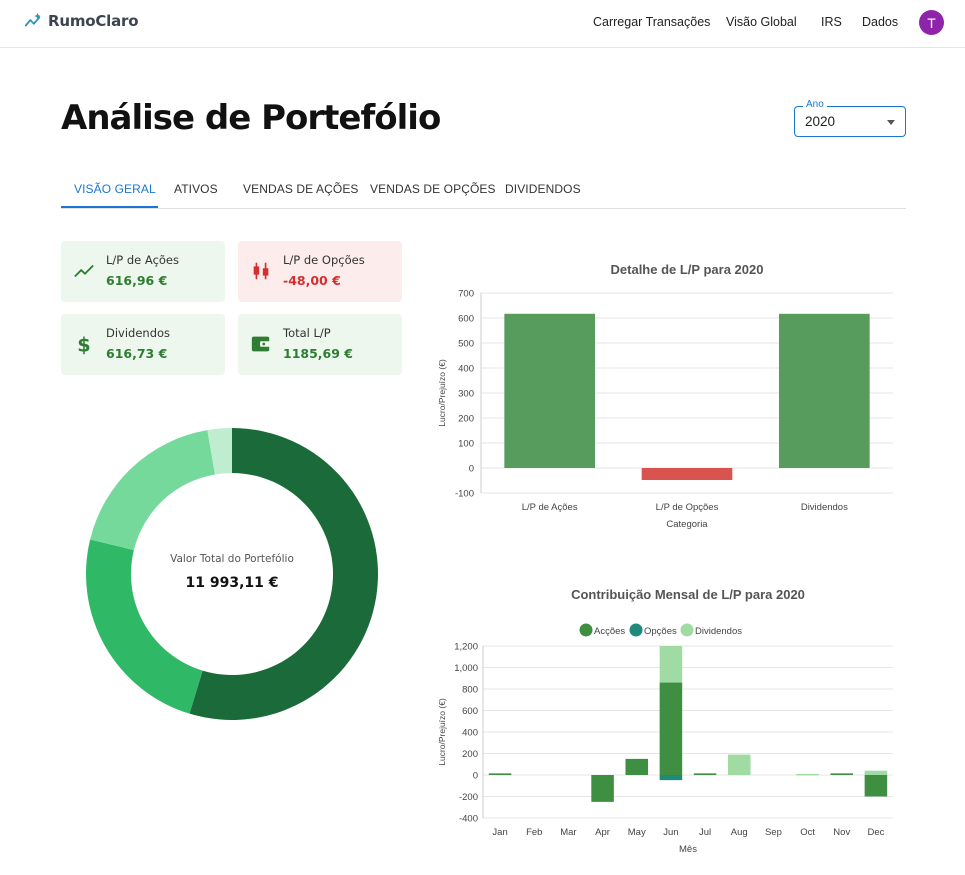  Describe the element at coordinates (568, 832) in the screenshot. I see `x-tick-label: Mar` at that location.